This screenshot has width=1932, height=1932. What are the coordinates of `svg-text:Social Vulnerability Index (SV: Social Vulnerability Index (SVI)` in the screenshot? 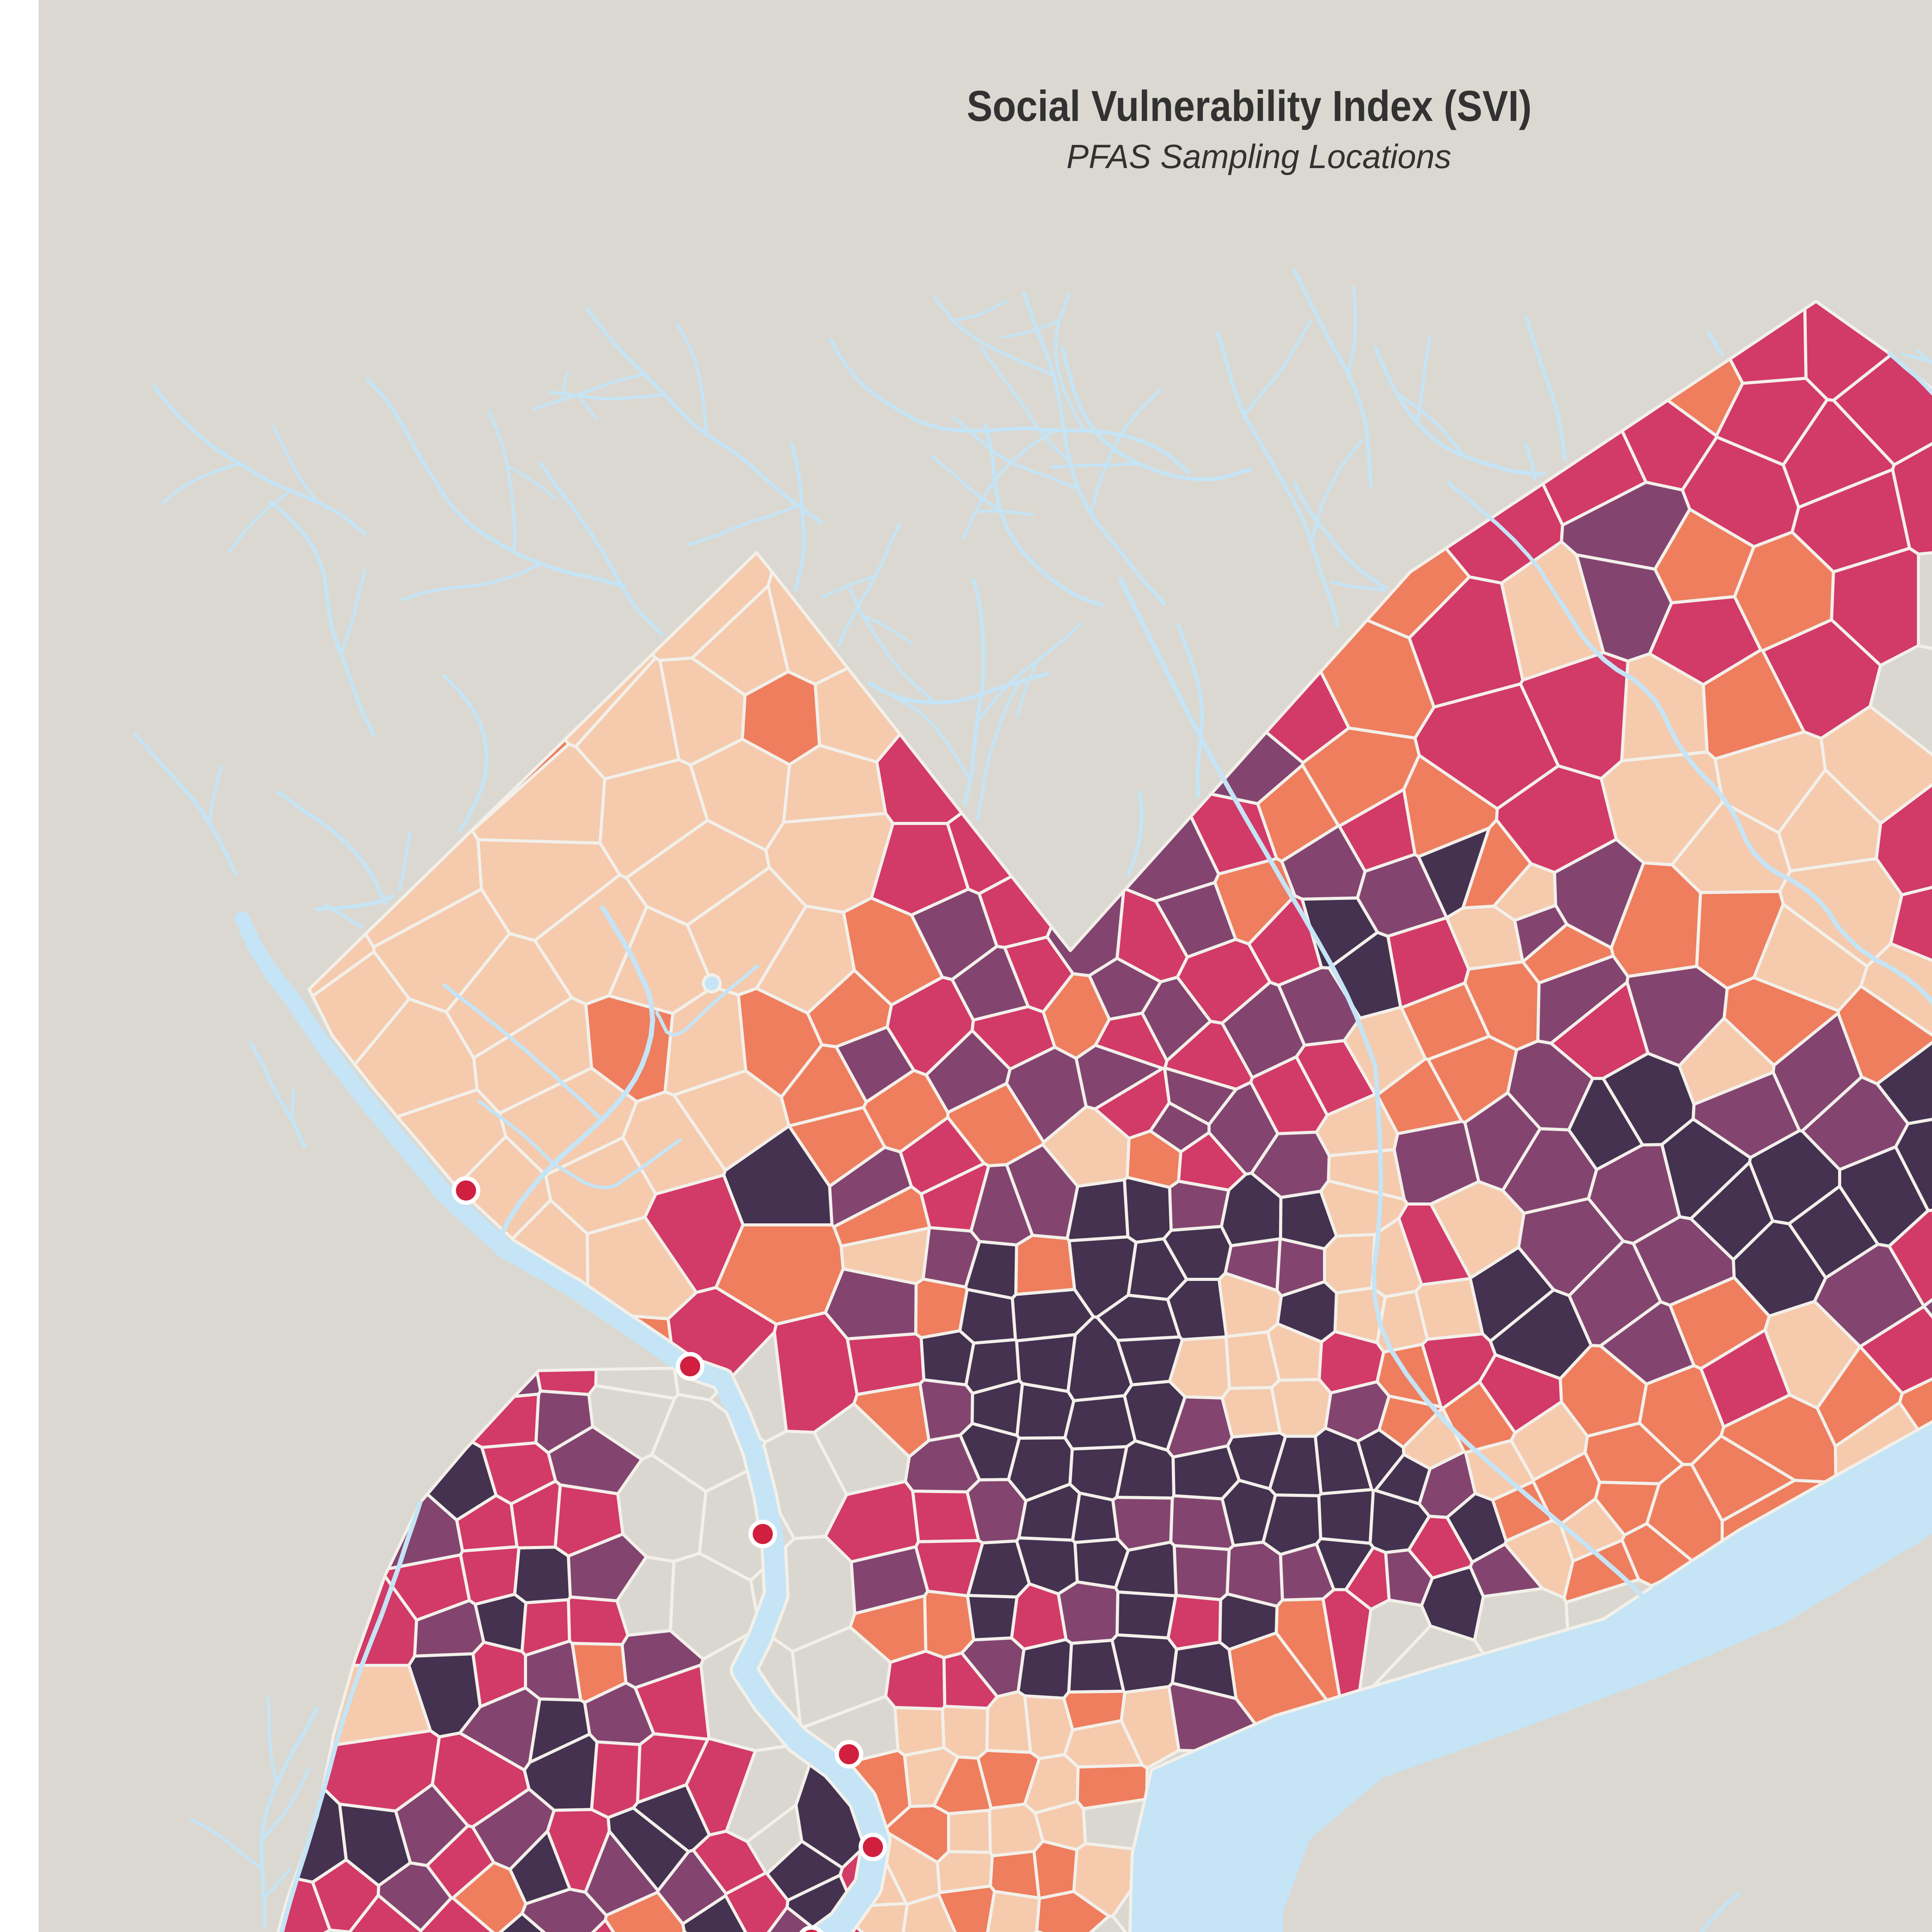 It's located at (1249, 106).